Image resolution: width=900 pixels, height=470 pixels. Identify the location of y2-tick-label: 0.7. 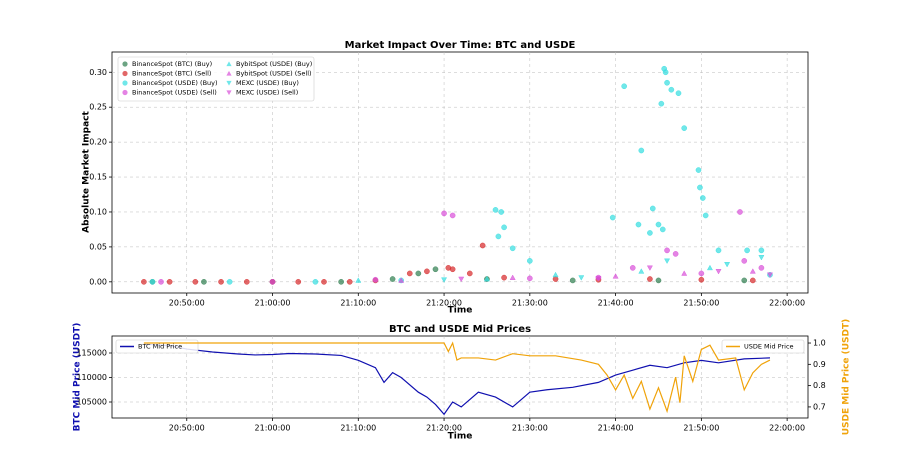
(819, 406).